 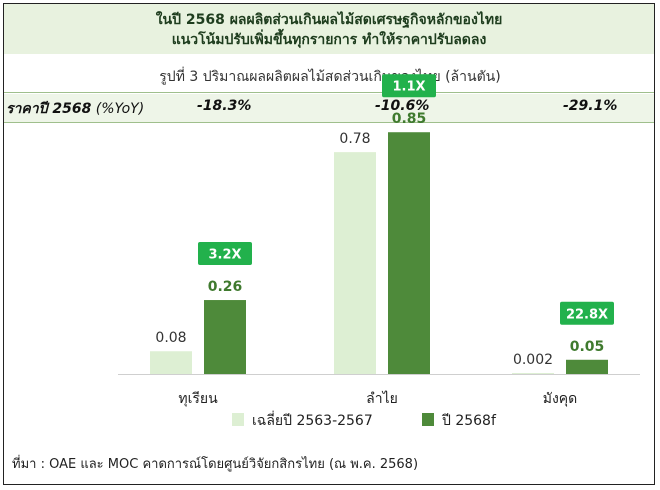 I want to click on multiplier-badge-label: 3.2X, so click(x=224, y=255).